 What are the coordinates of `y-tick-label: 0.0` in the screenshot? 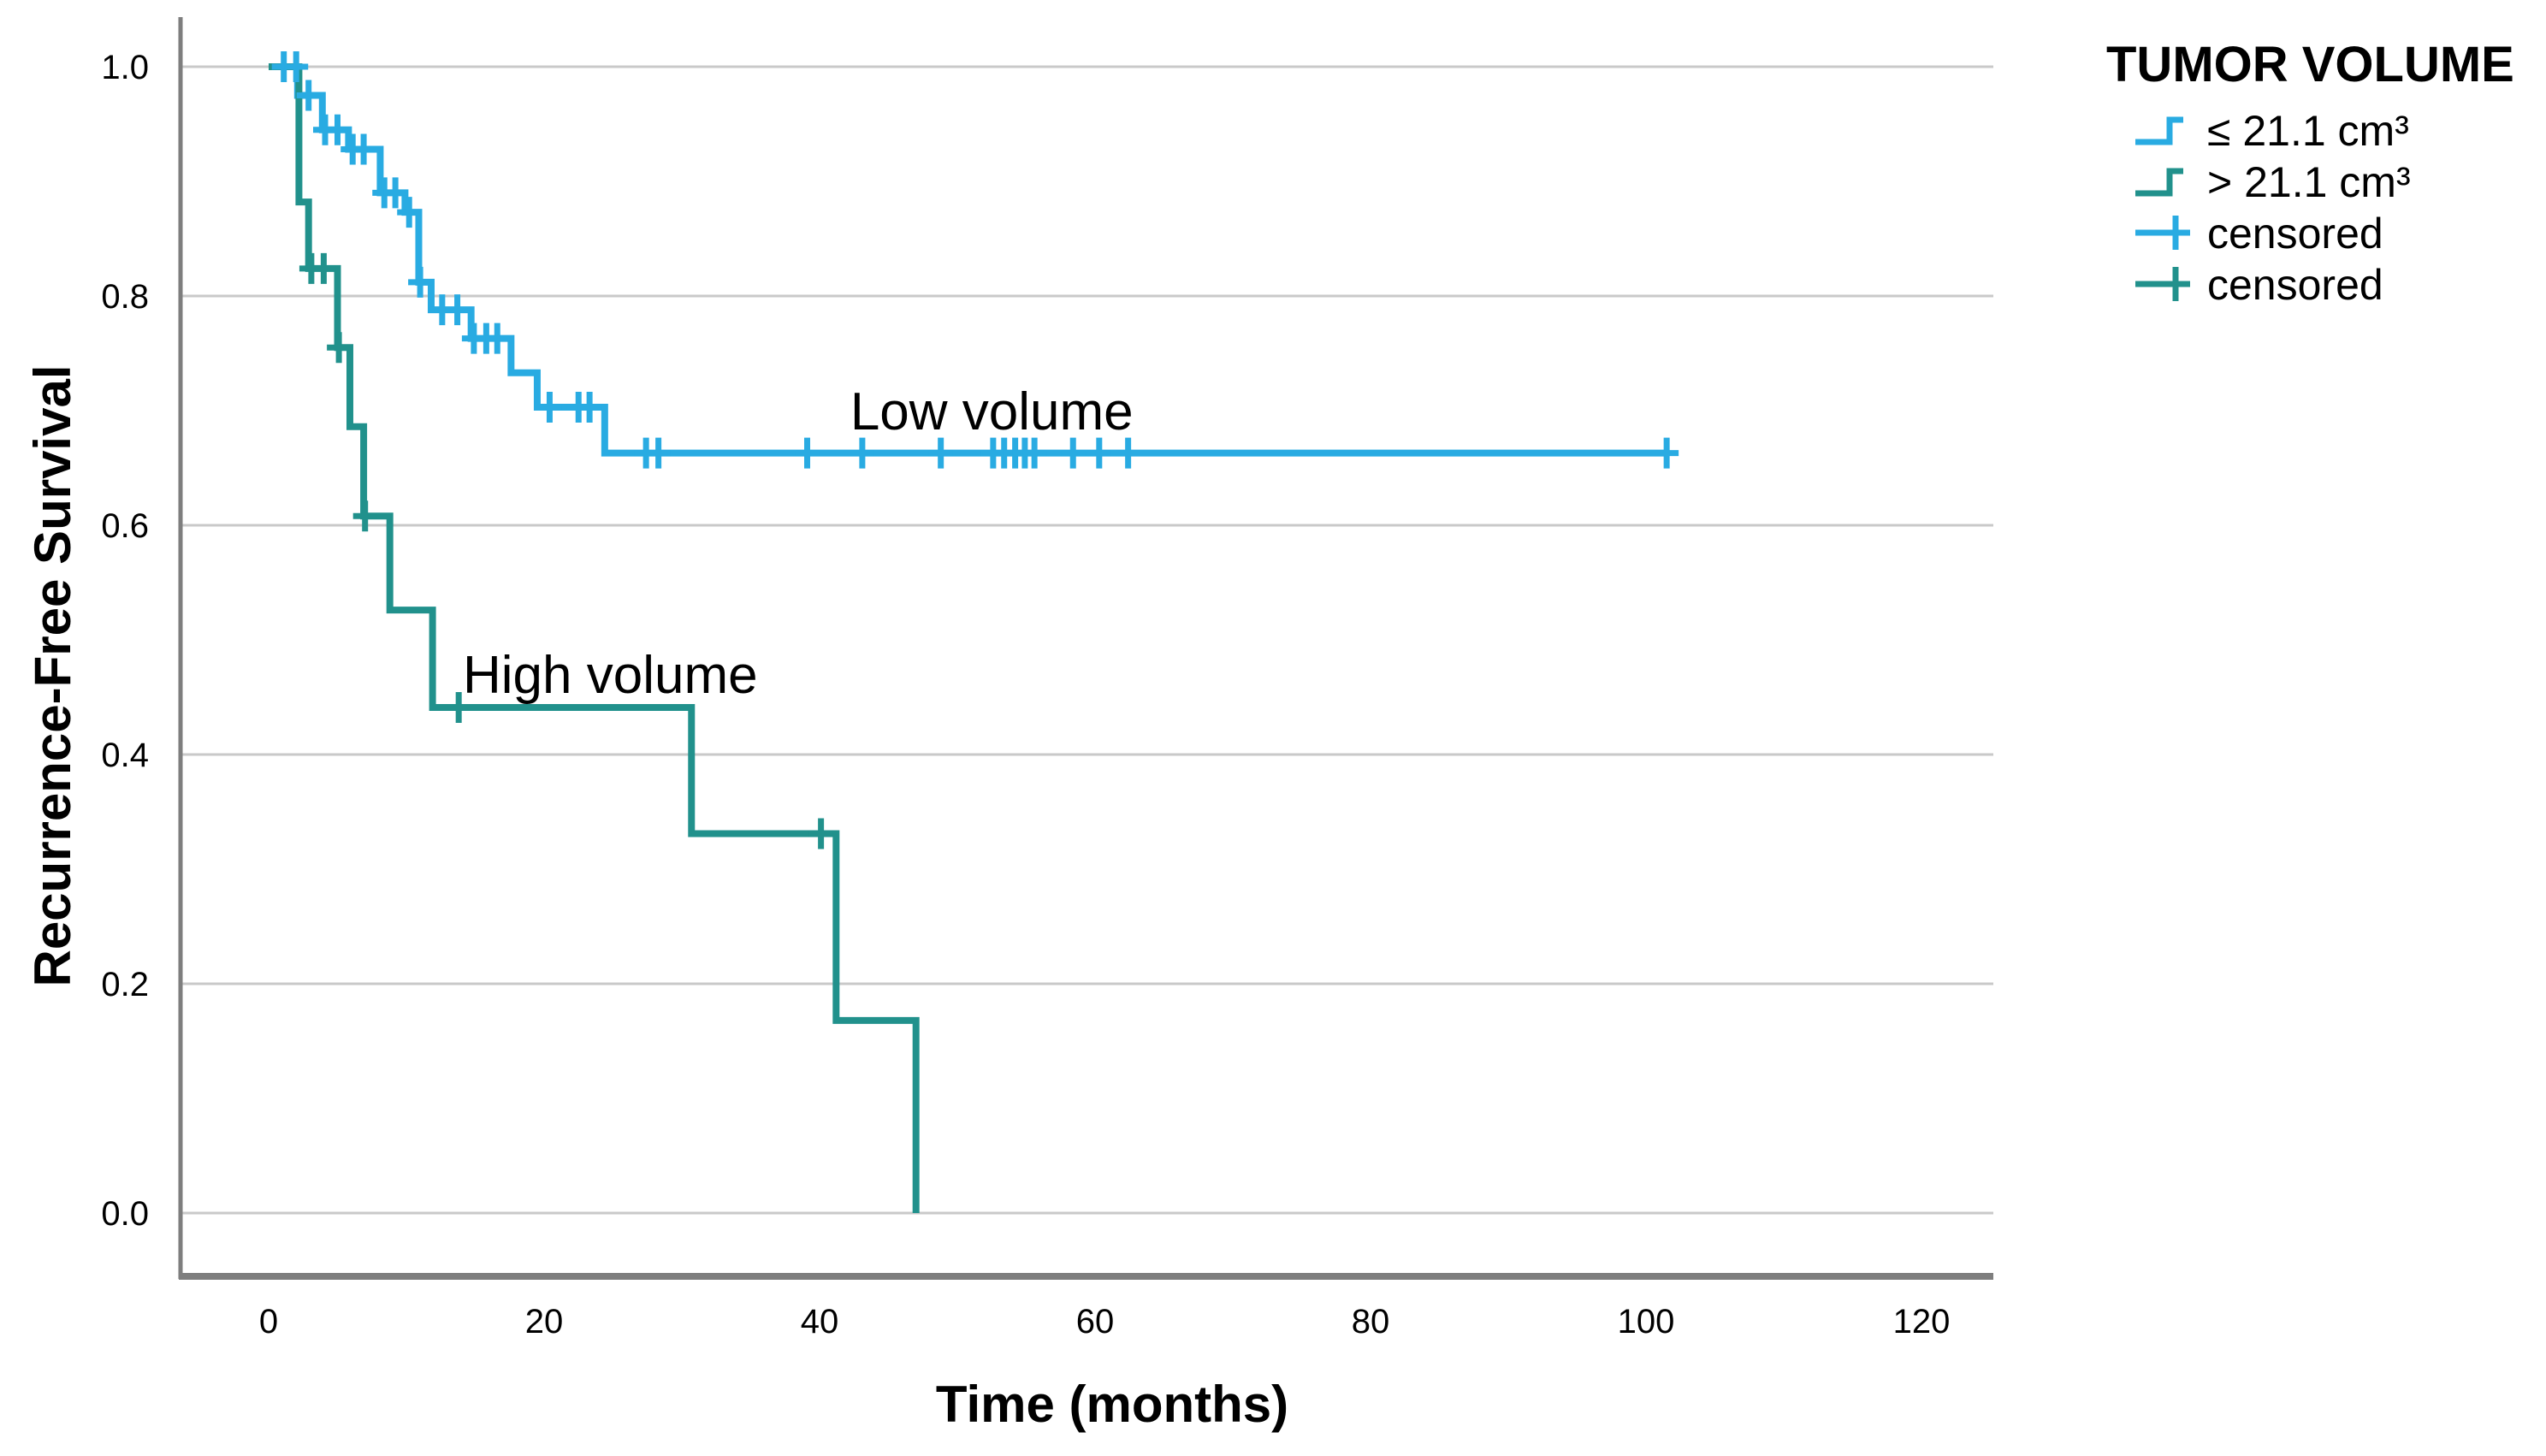 It's located at (125, 1214).